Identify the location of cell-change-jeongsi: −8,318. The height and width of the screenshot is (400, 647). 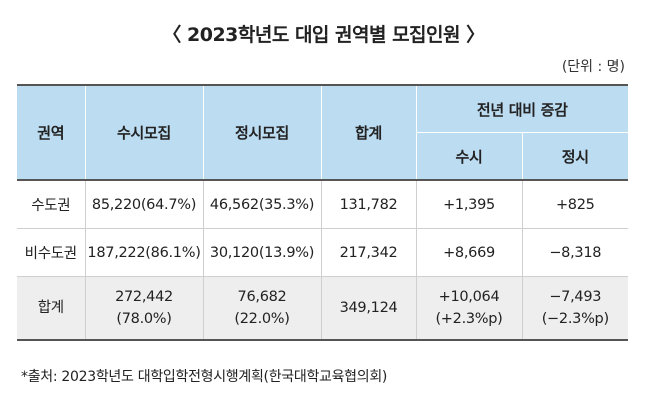
(575, 252).